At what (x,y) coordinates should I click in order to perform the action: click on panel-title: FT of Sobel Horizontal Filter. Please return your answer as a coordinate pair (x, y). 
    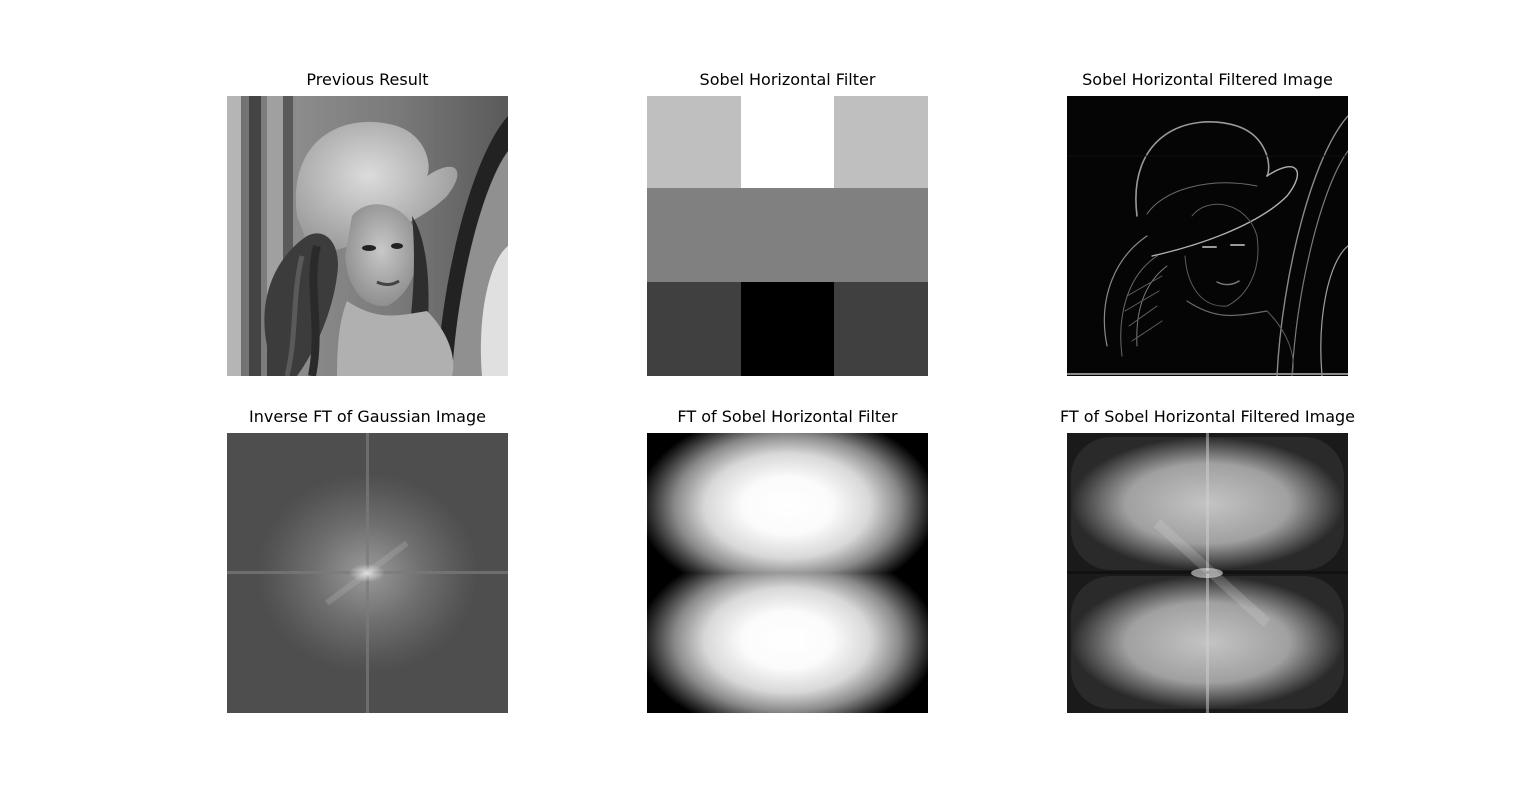
    Looking at the image, I should click on (787, 416).